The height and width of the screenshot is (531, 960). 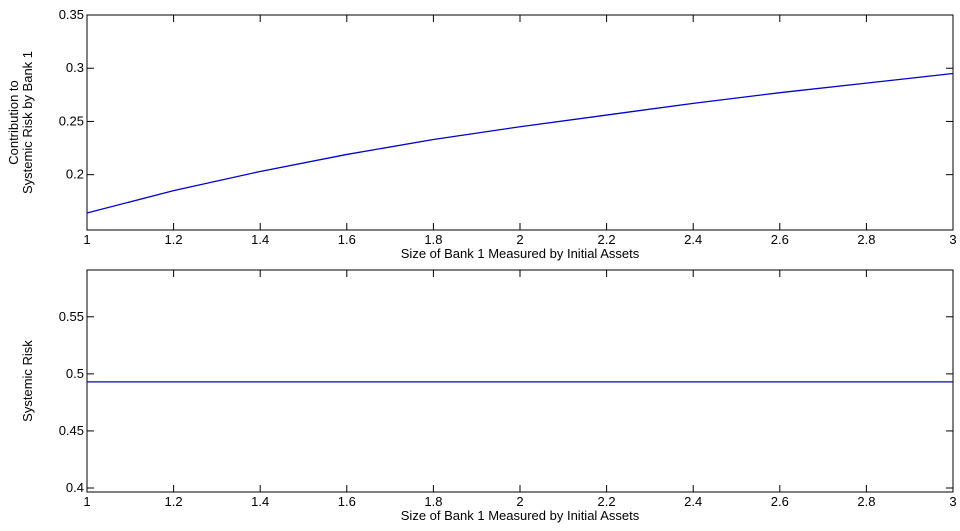 What do you see at coordinates (27, 381) in the screenshot?
I see `y-axis-label: Systemic Risk` at bounding box center [27, 381].